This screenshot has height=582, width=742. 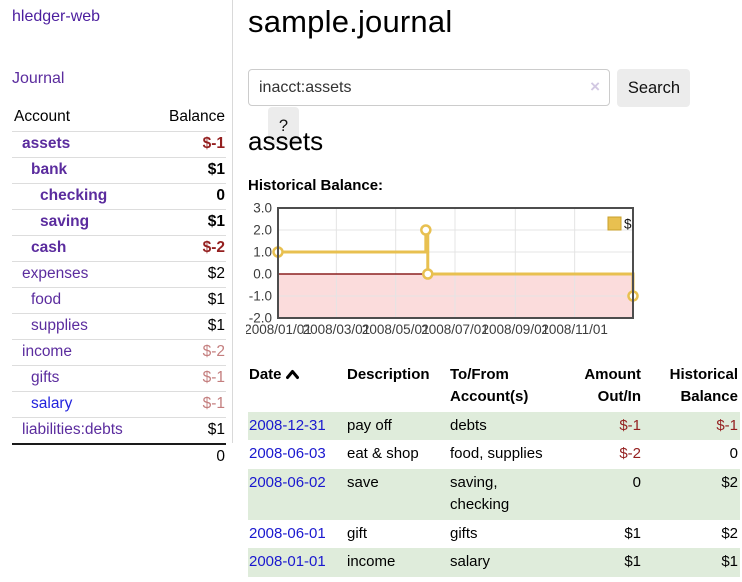 What do you see at coordinates (119, 404) in the screenshot?
I see `account-row: salary $-1` at bounding box center [119, 404].